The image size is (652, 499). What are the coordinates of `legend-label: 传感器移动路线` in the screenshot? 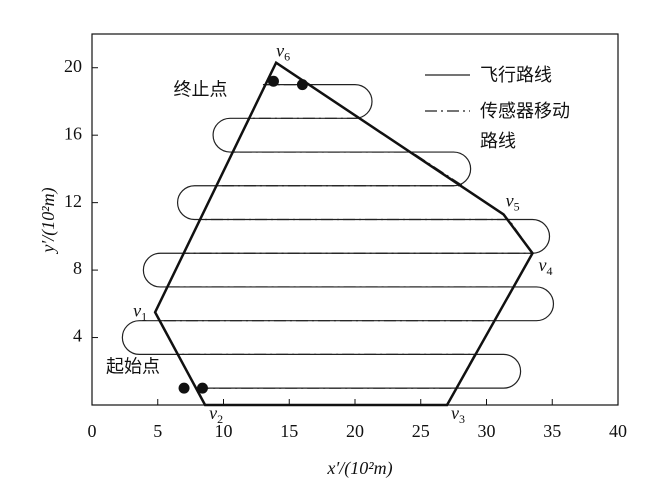 It's located at (525, 126).